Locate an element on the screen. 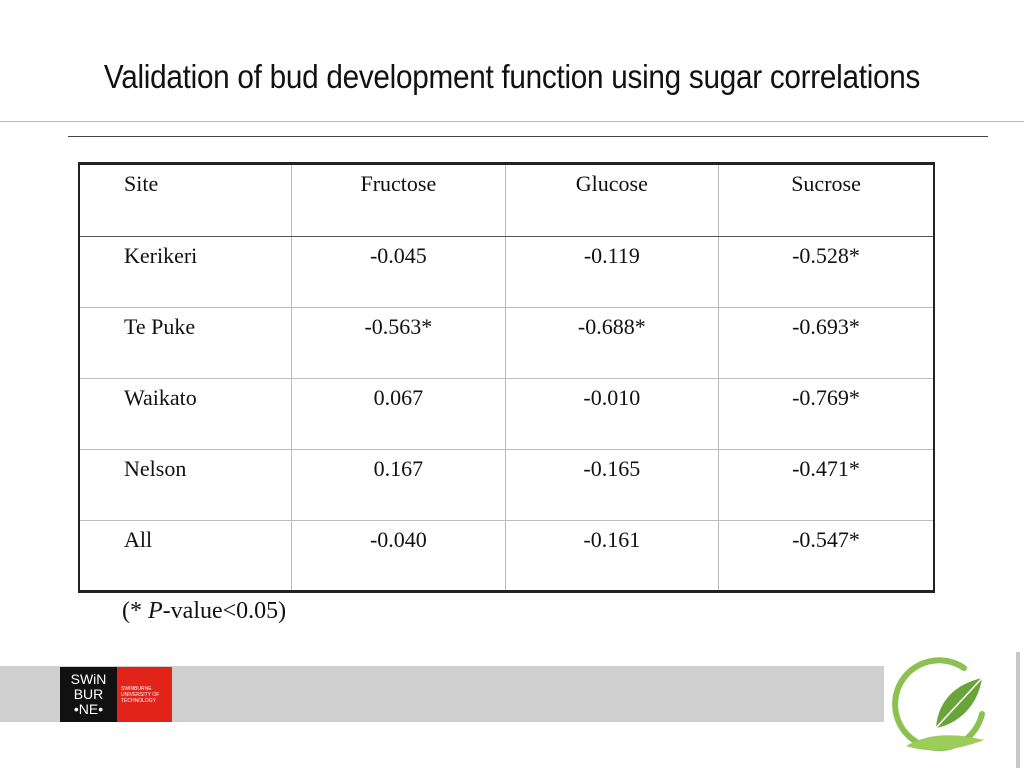  cell-sucrose: -0.471* is located at coordinates (827, 485).